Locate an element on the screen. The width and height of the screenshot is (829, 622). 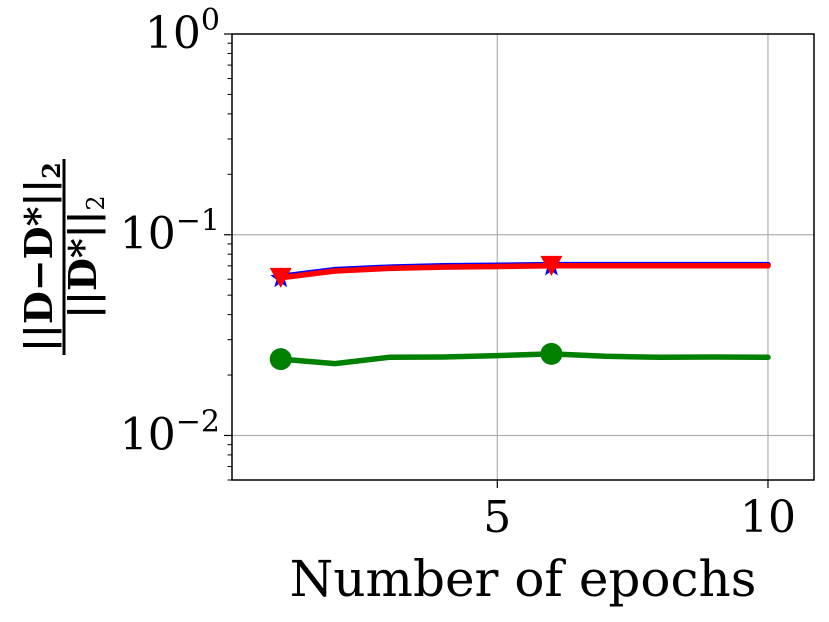
series-circle is located at coordinates (520, 356).